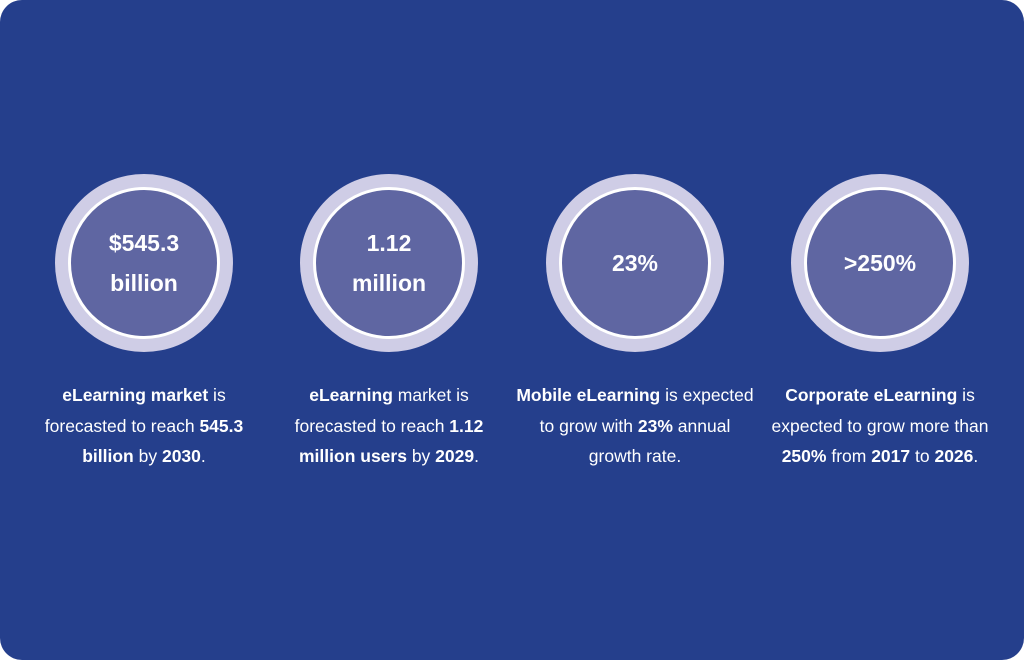 The height and width of the screenshot is (660, 1024). I want to click on stat-value-line-1: >250%, so click(880, 263).